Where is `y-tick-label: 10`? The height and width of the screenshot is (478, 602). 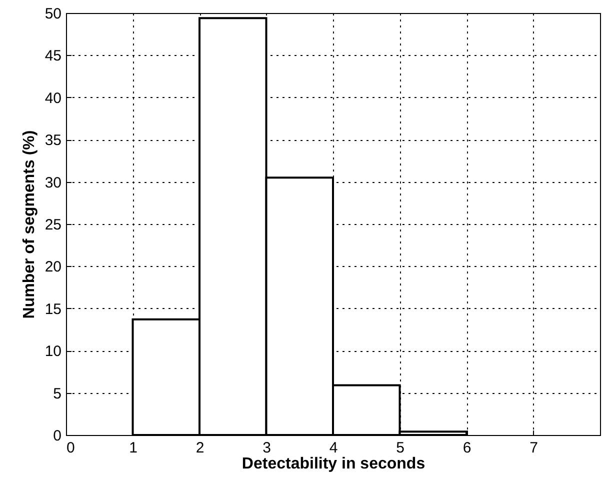
y-tick-label: 10 is located at coordinates (53, 351).